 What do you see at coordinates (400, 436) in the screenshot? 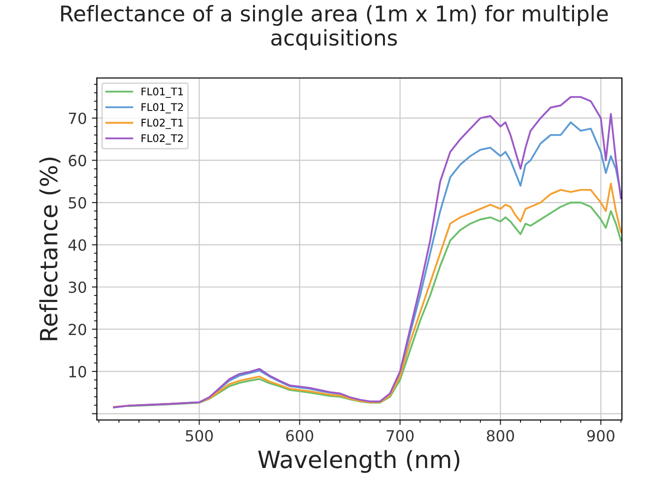
I see `x-tick-label: 700` at bounding box center [400, 436].